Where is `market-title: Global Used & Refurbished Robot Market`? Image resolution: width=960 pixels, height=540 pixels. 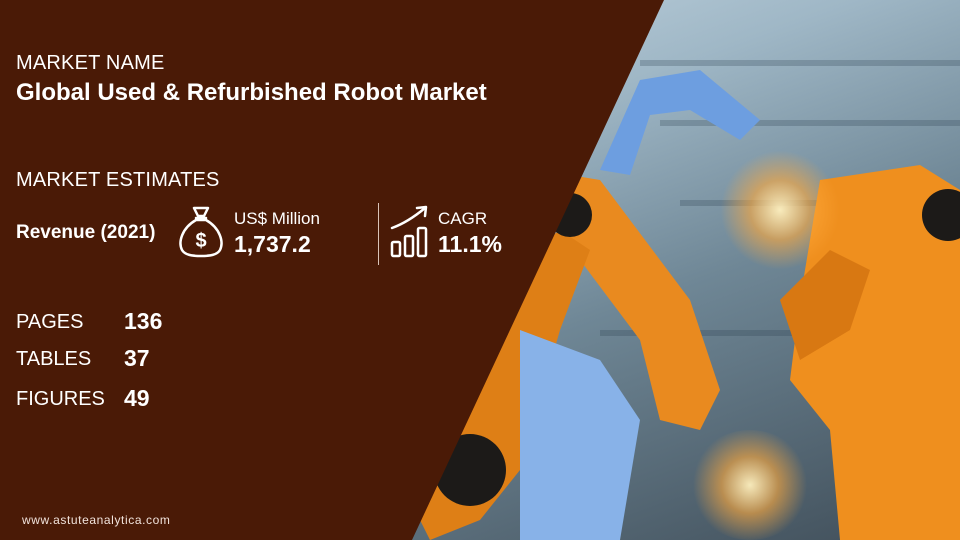
market-title: Global Used & Refurbished Robot Market is located at coordinates (251, 92).